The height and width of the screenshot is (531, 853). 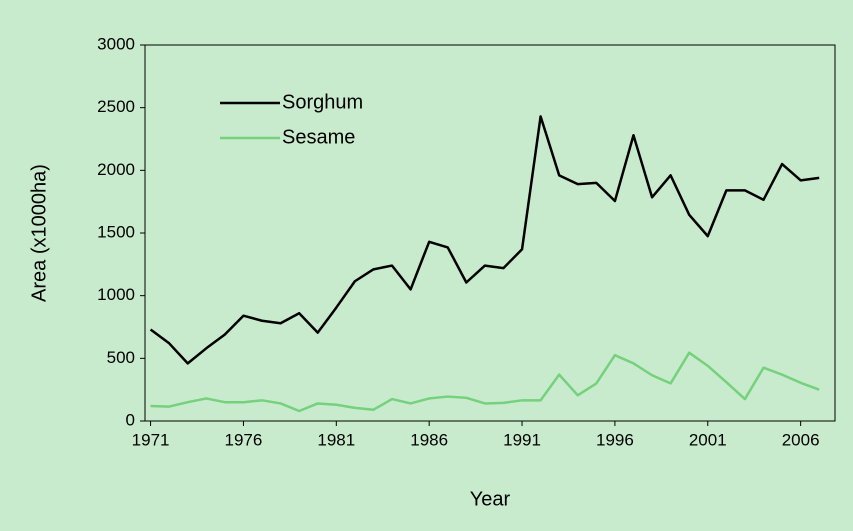 What do you see at coordinates (318, 137) in the screenshot?
I see `legend-label: Sesame` at bounding box center [318, 137].